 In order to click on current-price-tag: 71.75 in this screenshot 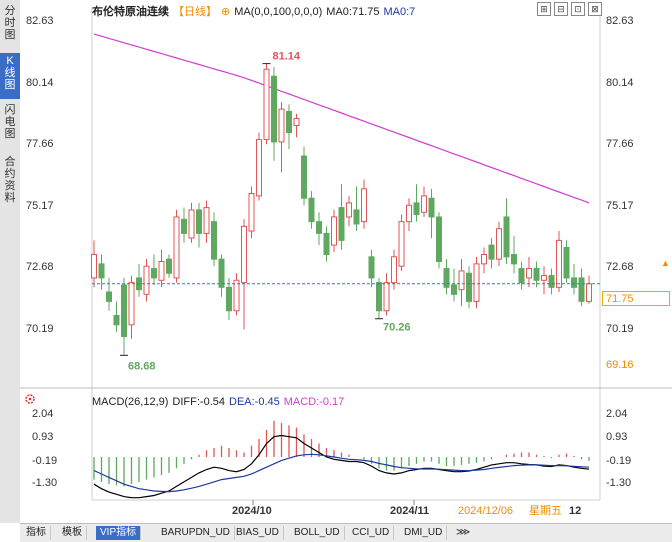, I will do `click(636, 298)`.